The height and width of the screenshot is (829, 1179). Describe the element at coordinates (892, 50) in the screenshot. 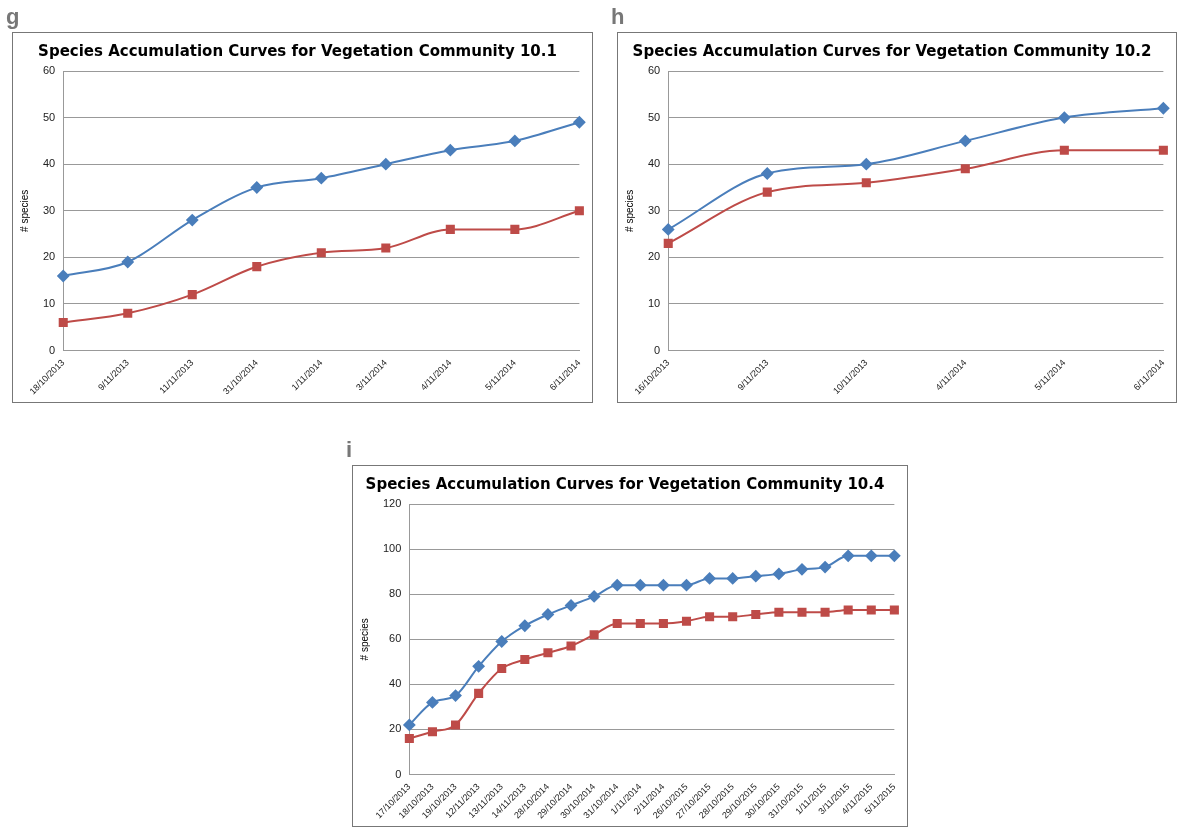

I see `chart-title: Species Accumulation Curves for Vegetation Community 10.2` at that location.